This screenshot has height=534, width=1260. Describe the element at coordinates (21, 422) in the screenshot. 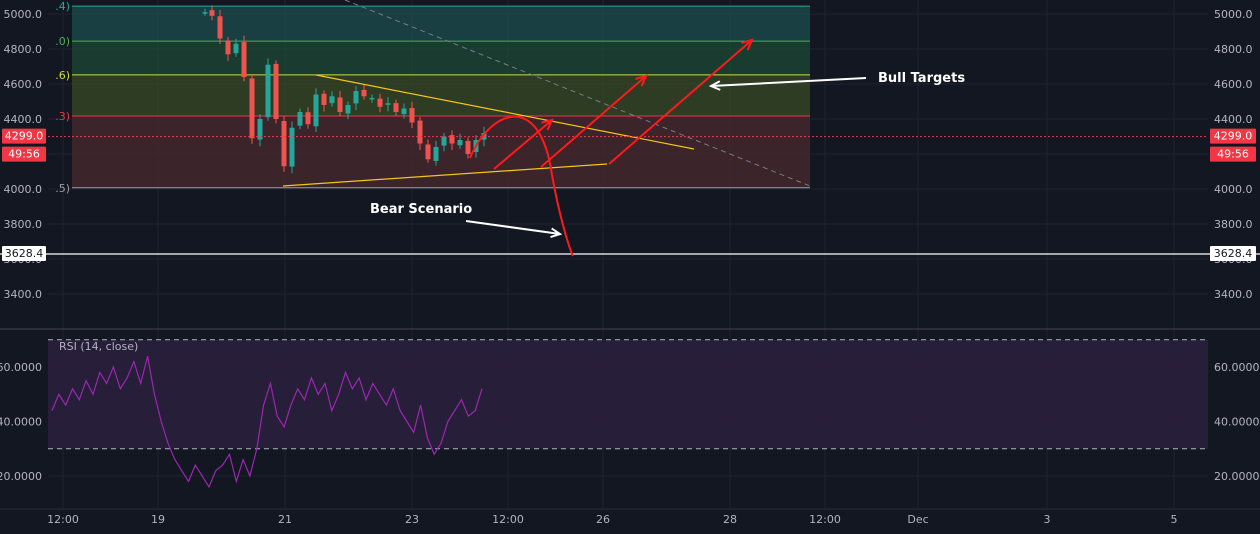

I see `rsi-tick-left: 40.0000` at that location.